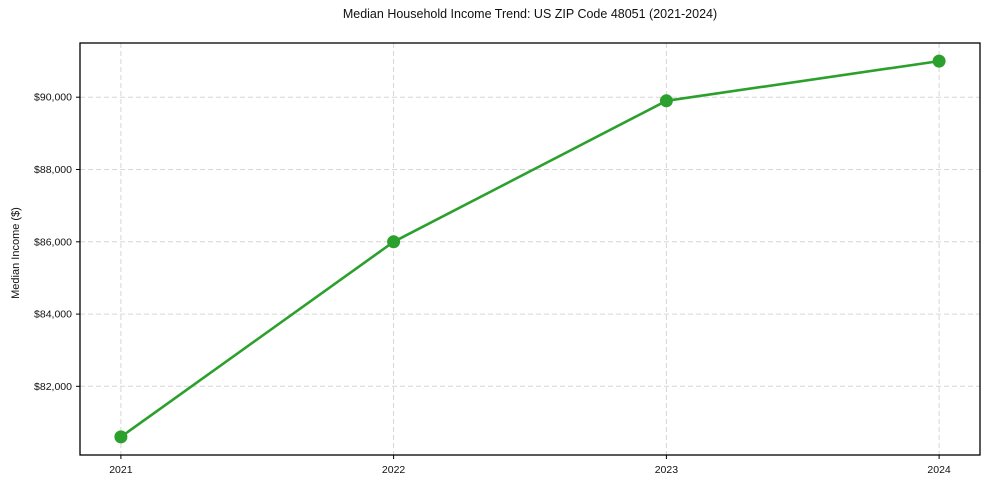 The image size is (989, 490). What do you see at coordinates (53, 170) in the screenshot?
I see `y-tick-label: $88,000` at bounding box center [53, 170].